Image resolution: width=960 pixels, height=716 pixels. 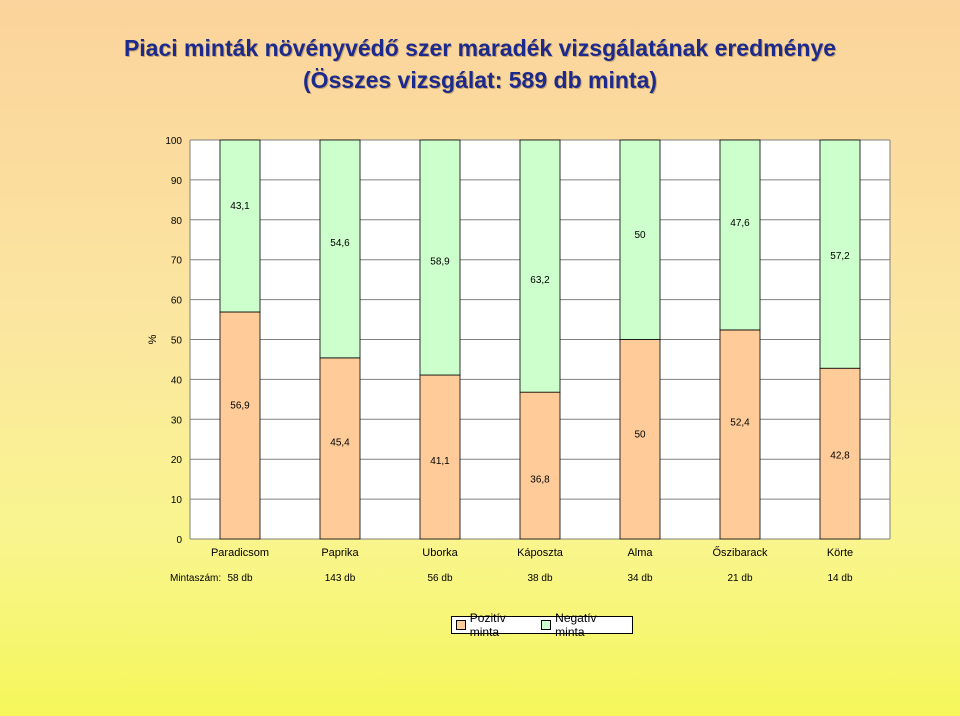 What do you see at coordinates (540, 480) in the screenshot?
I see `data-label-positive: 36,8` at bounding box center [540, 480].